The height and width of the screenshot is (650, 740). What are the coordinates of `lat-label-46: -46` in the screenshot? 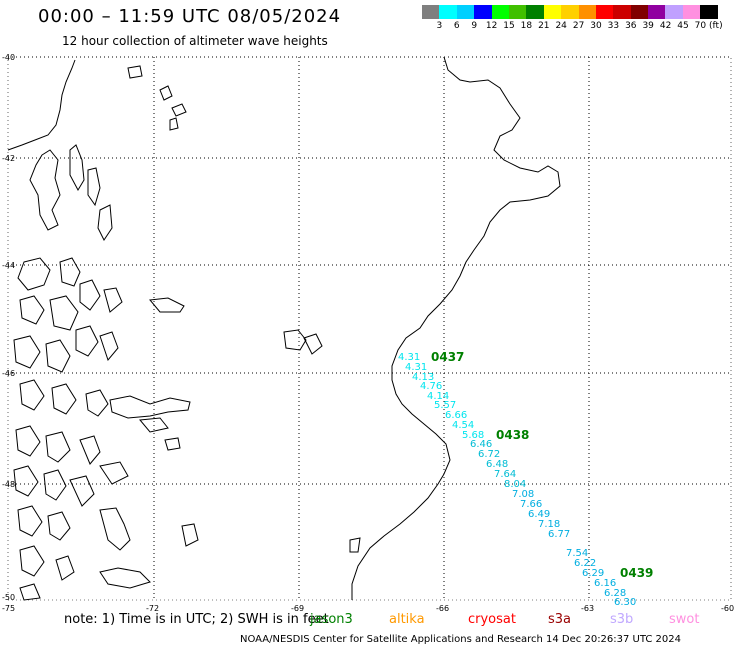 It's located at (8, 373).